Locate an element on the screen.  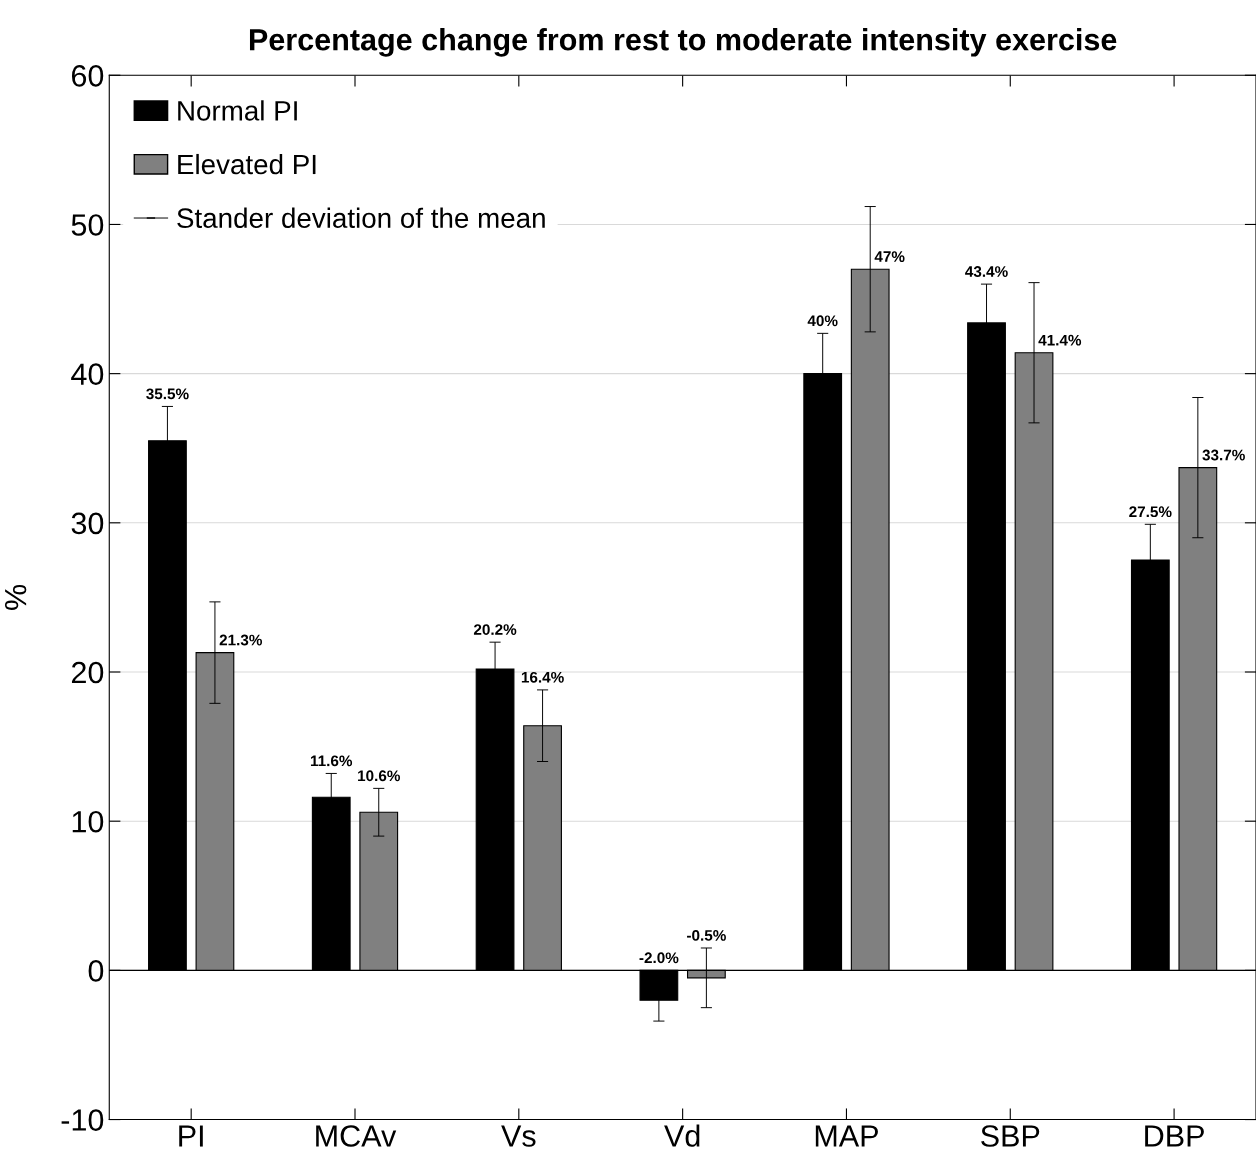
y-tick-label: -10 is located at coordinates (82, 1120).